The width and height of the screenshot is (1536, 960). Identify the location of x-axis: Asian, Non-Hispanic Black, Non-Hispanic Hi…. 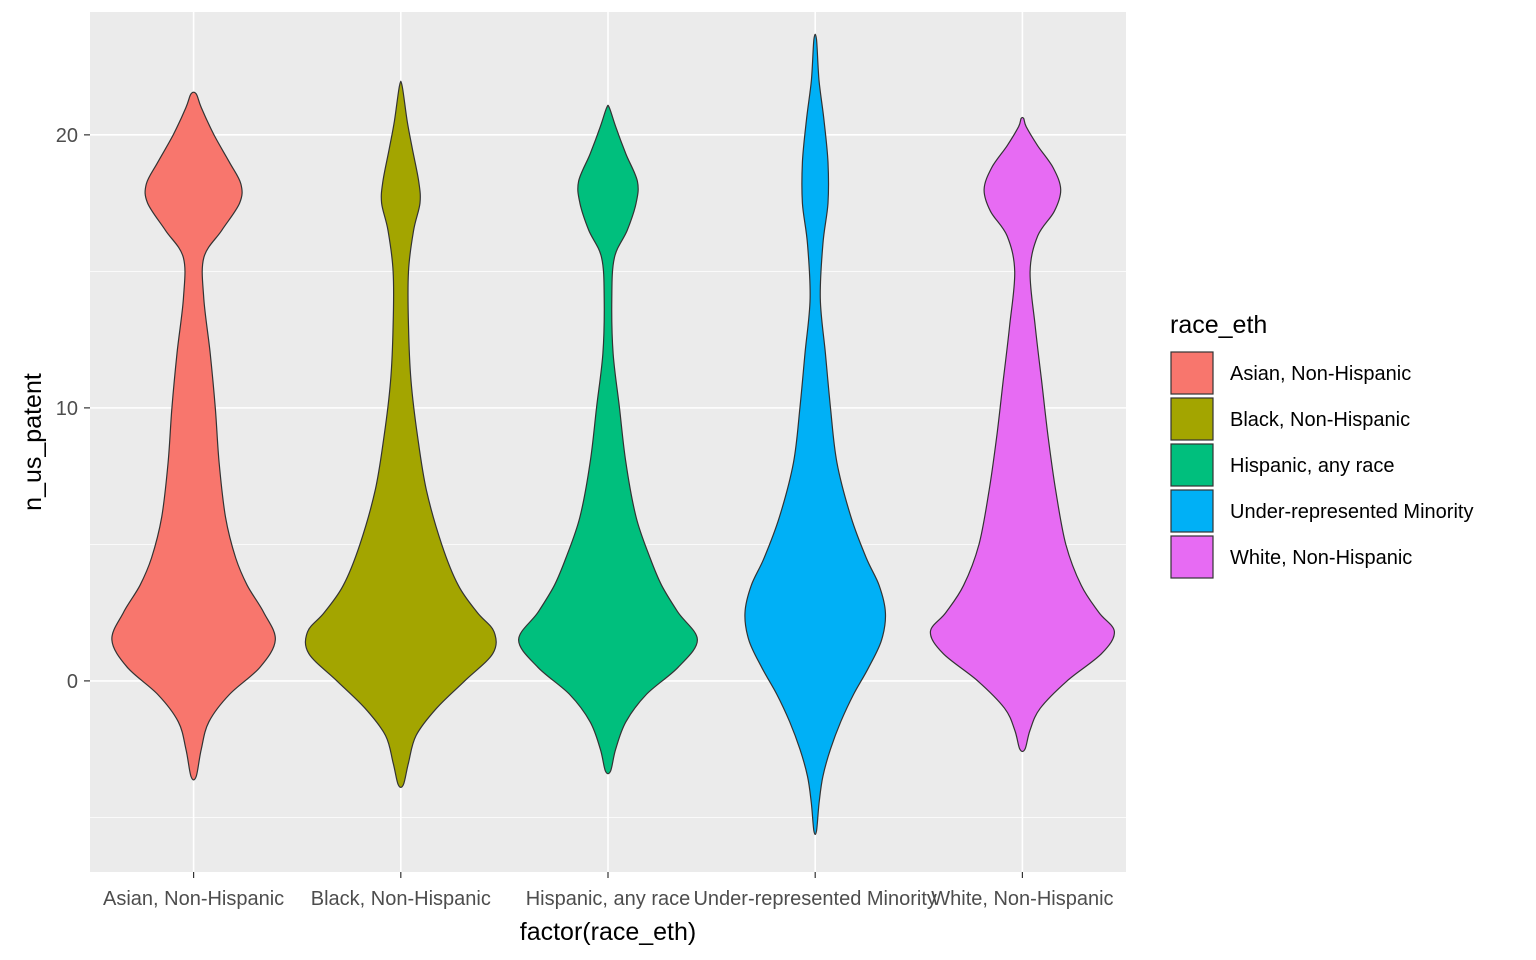
(608, 891).